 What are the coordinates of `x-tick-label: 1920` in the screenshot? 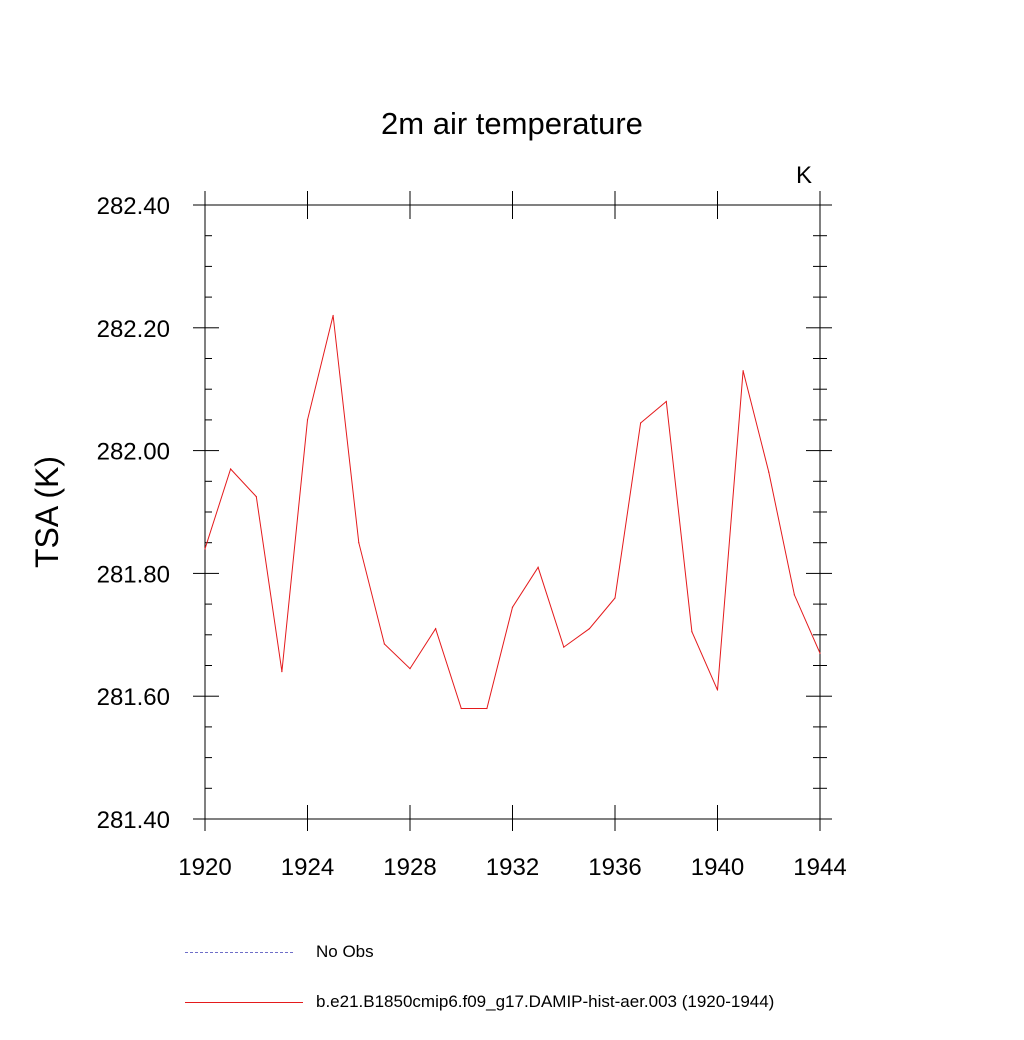 It's located at (204, 867).